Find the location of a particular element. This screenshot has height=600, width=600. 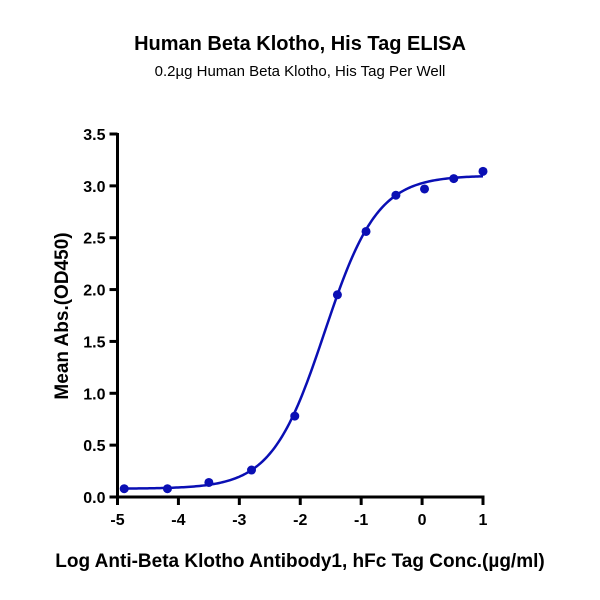

y-tick-label: 3.5 is located at coordinates (94, 135).